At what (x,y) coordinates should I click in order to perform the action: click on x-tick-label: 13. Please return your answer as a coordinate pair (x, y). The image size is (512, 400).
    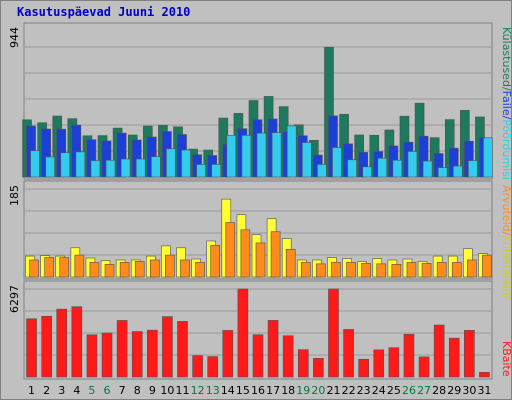
    Looking at the image, I should click on (213, 390).